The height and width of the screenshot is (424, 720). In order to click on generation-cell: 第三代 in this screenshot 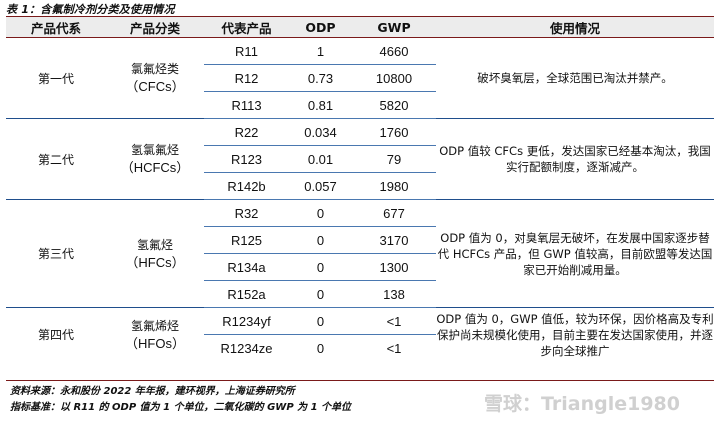, I will do `click(56, 253)`.